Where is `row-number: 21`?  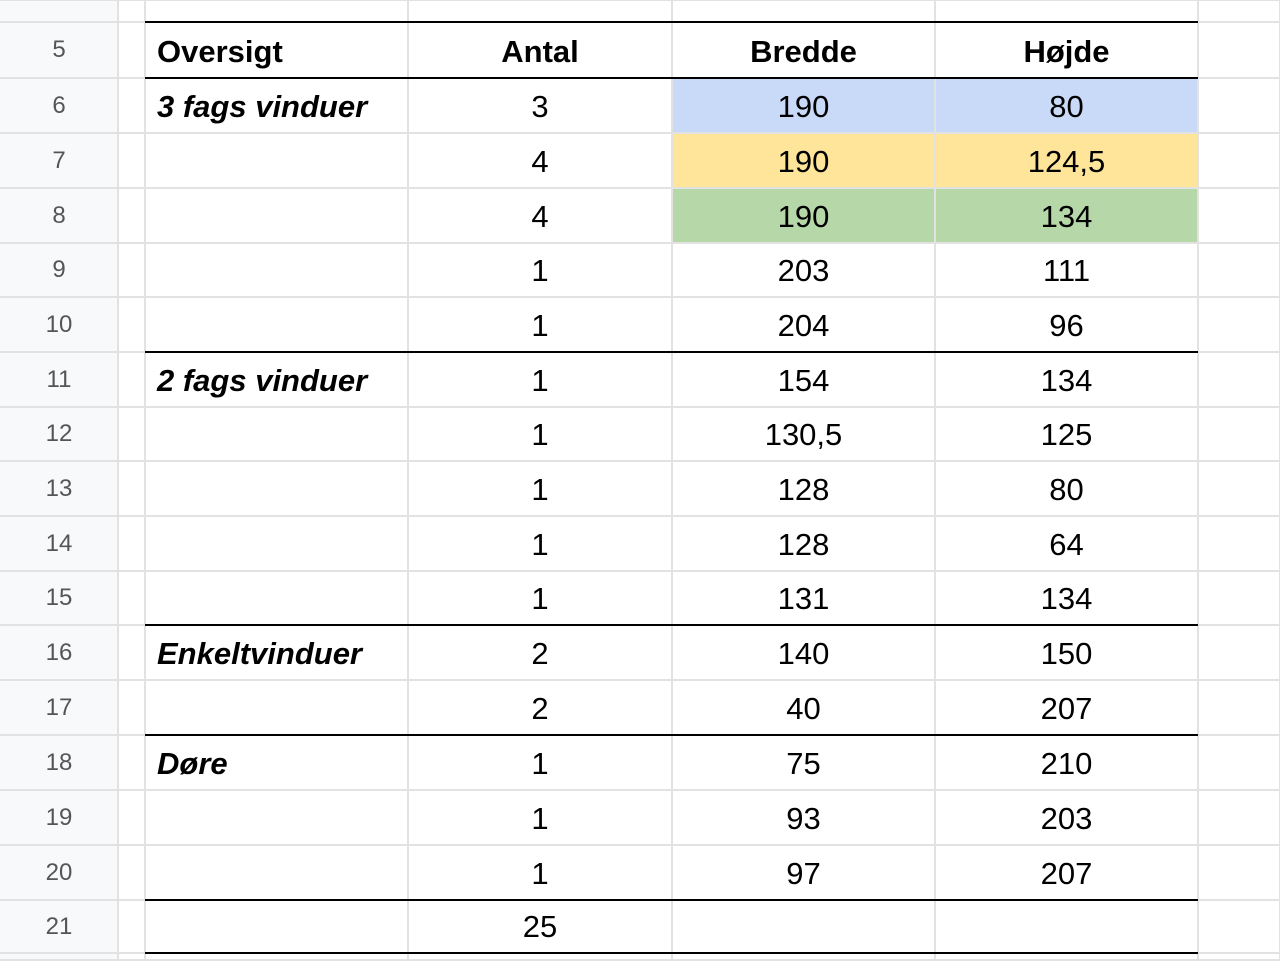
row-number: 21 is located at coordinates (59, 926).